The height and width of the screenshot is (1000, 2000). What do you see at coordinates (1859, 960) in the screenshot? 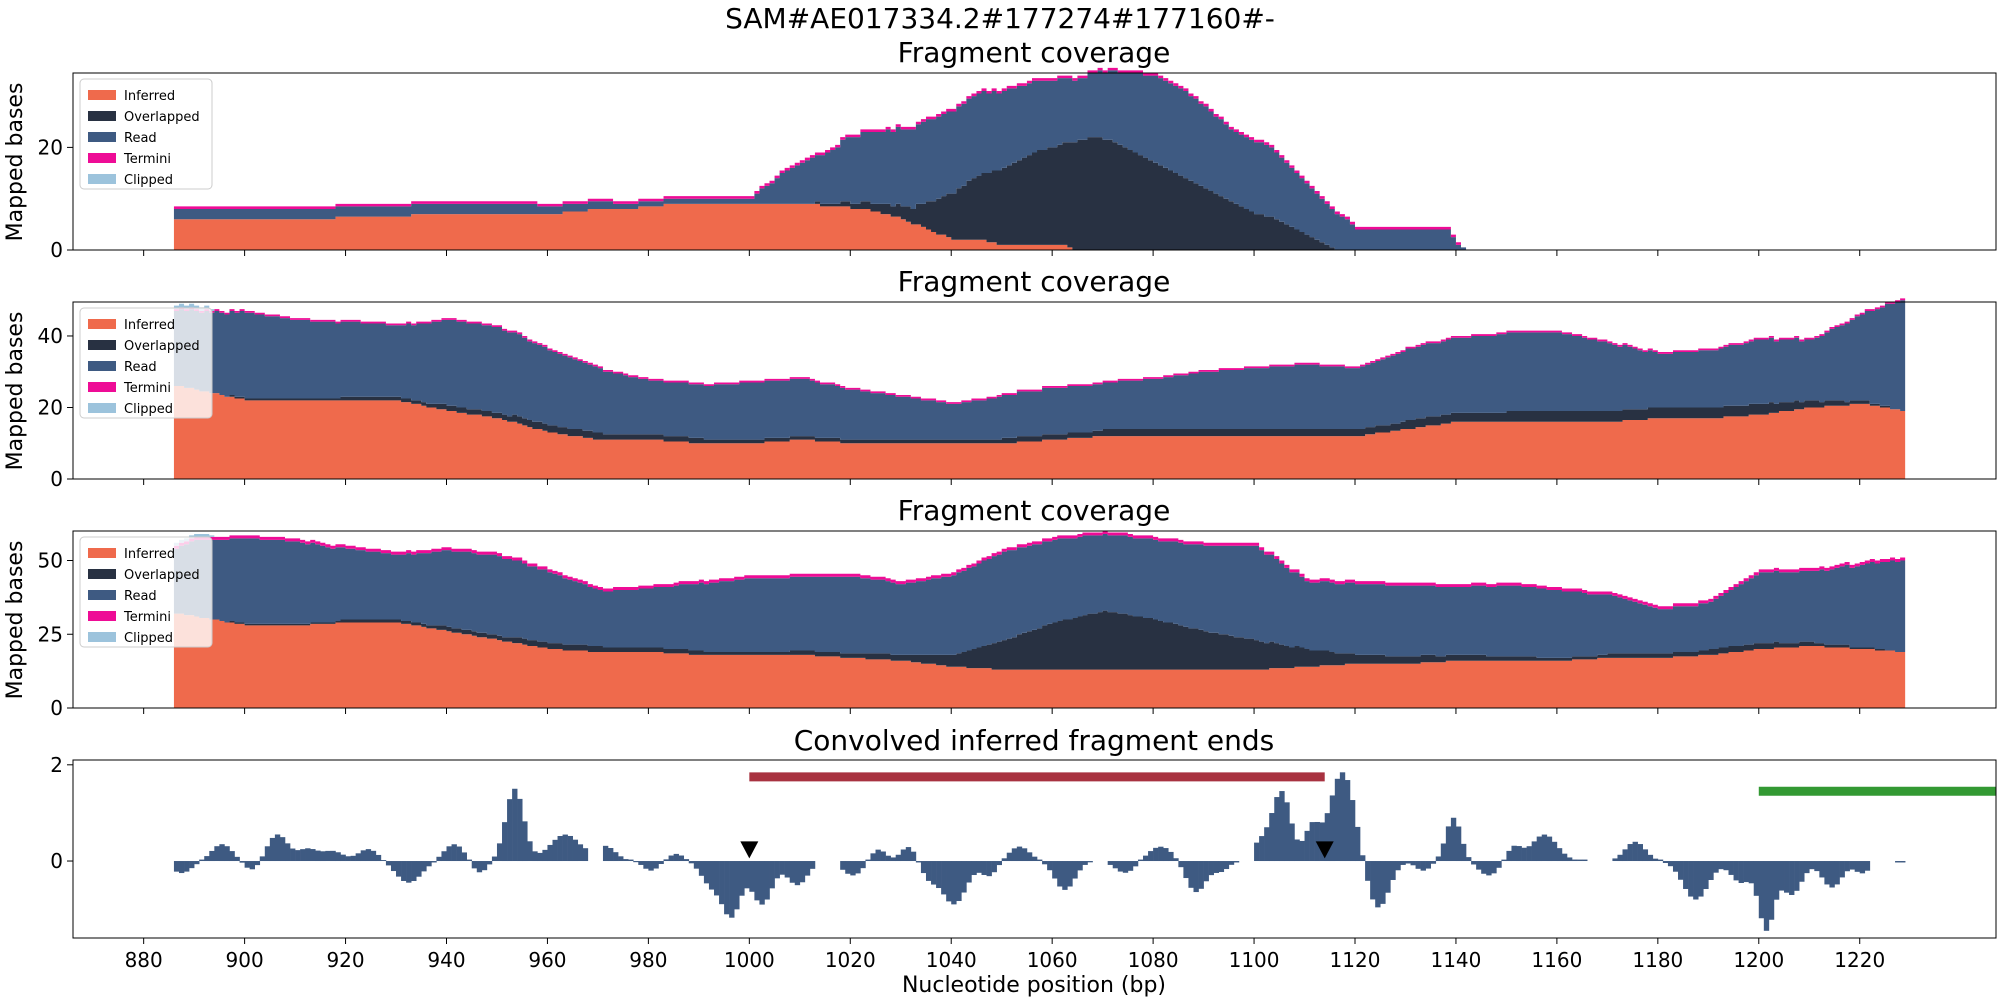
I see `x-tick-label: 1220` at bounding box center [1859, 960].